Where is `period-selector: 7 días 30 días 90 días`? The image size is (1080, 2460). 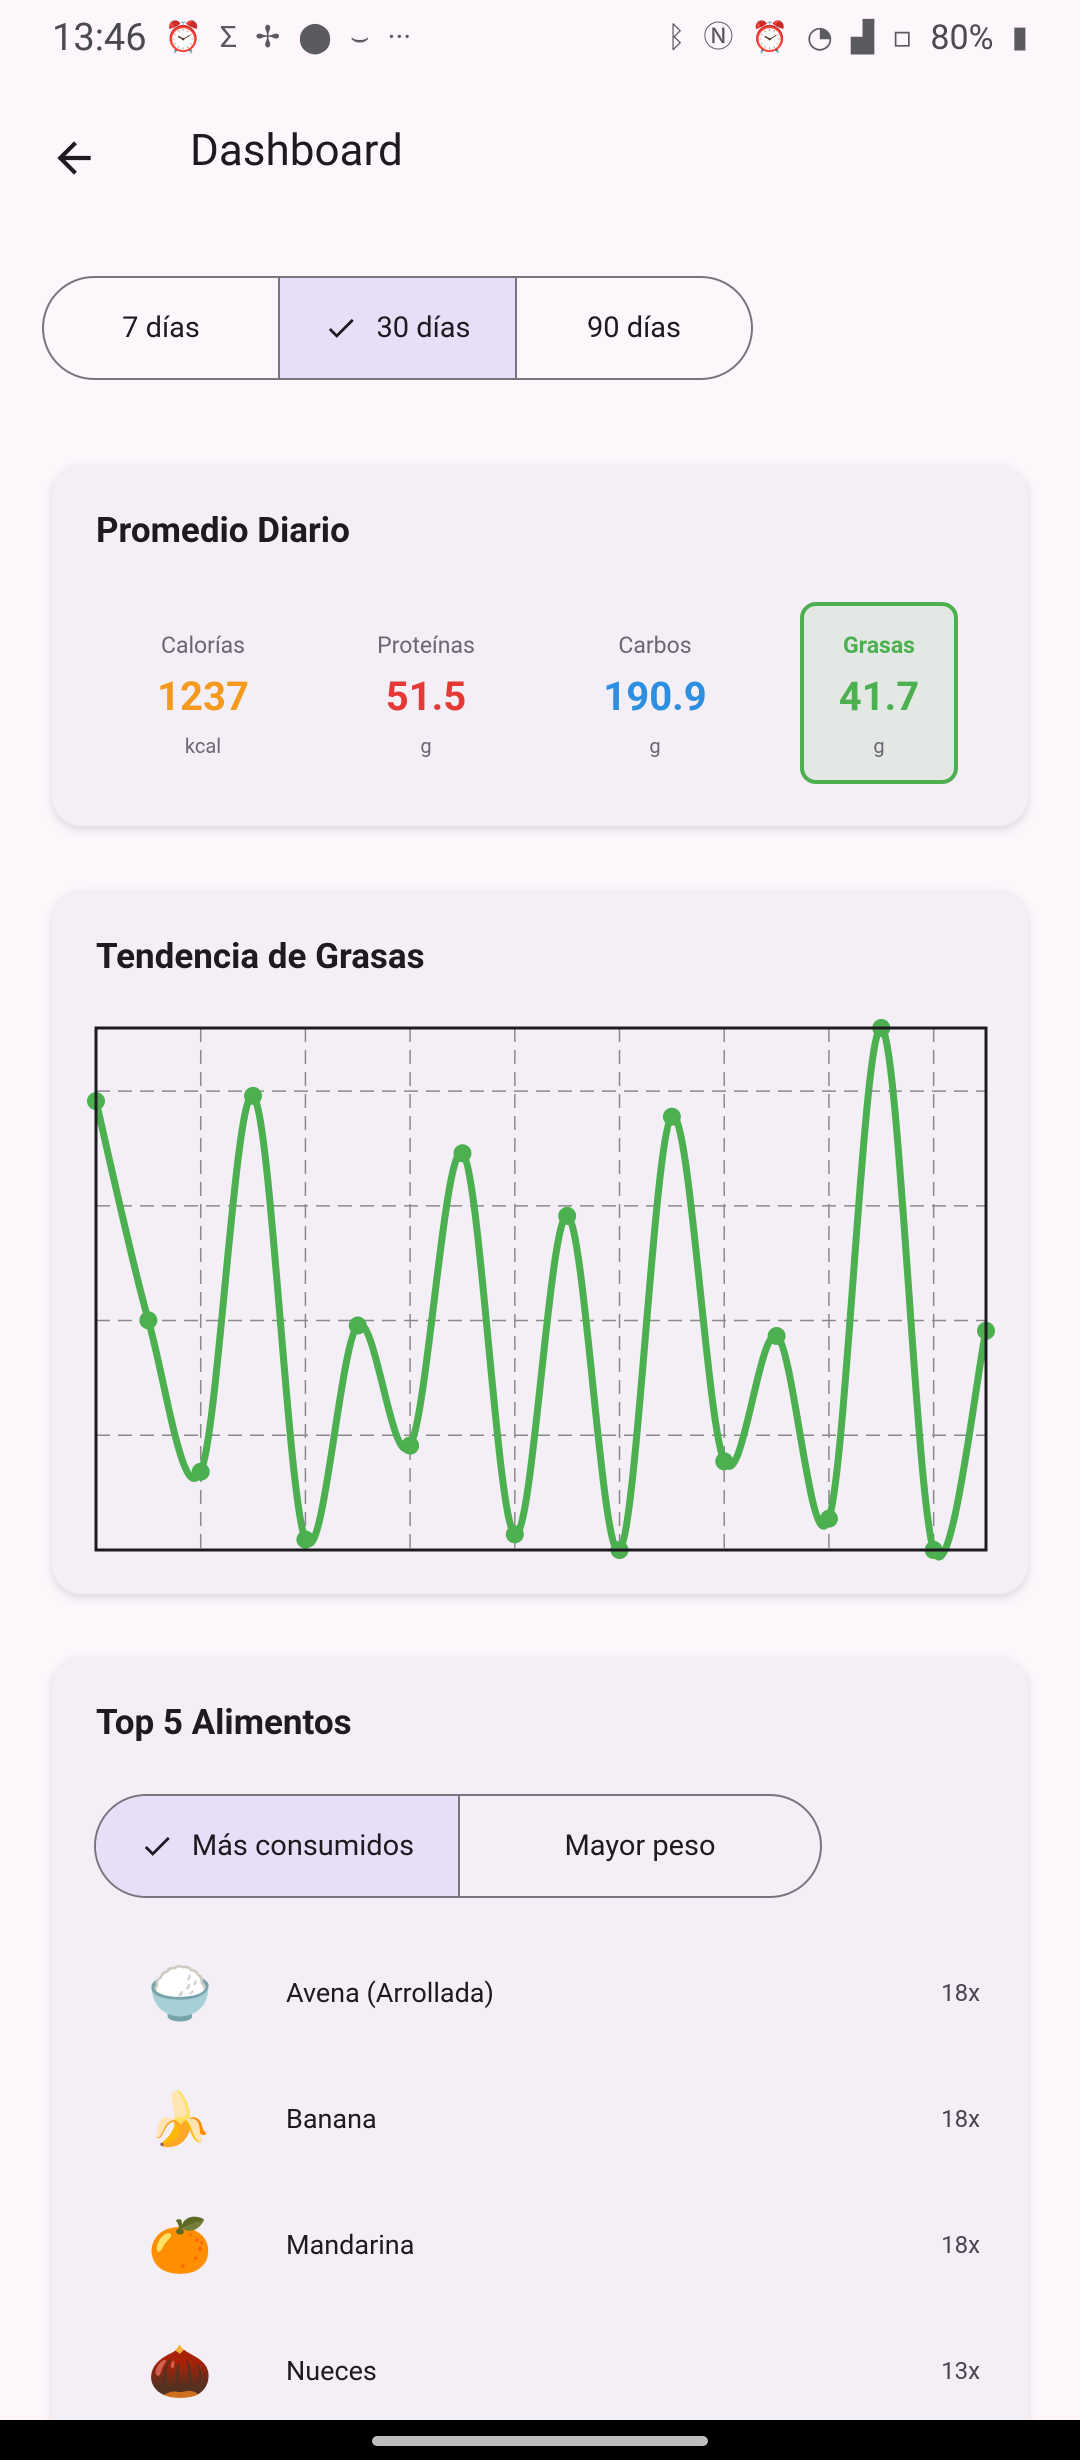
period-selector: 7 días 30 días 90 días is located at coordinates (397, 328).